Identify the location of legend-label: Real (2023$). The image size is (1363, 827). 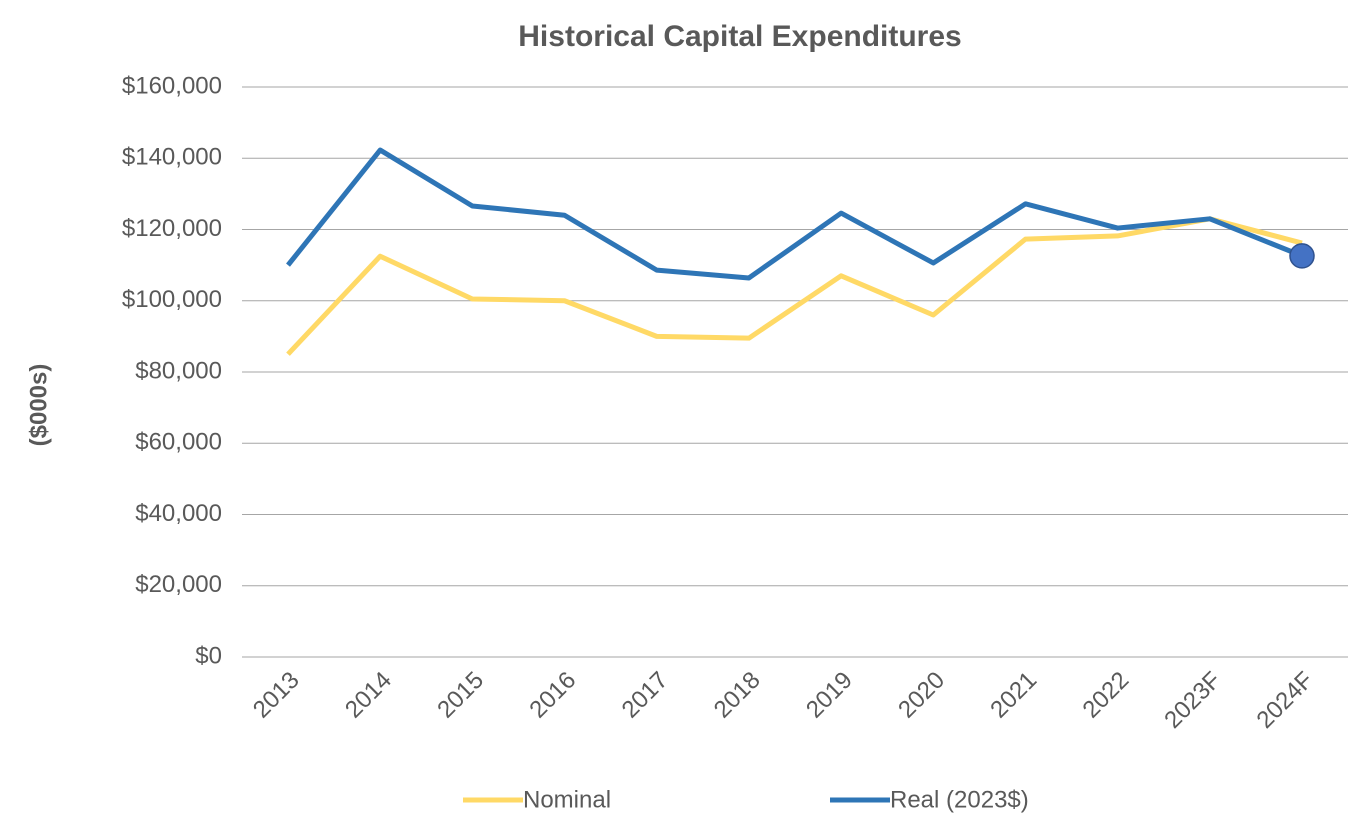
(959, 799).